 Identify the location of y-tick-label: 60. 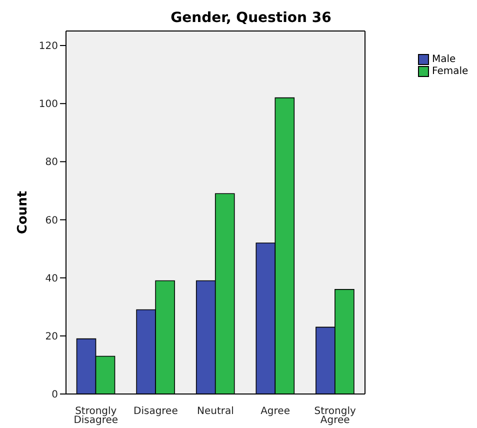
(51, 220).